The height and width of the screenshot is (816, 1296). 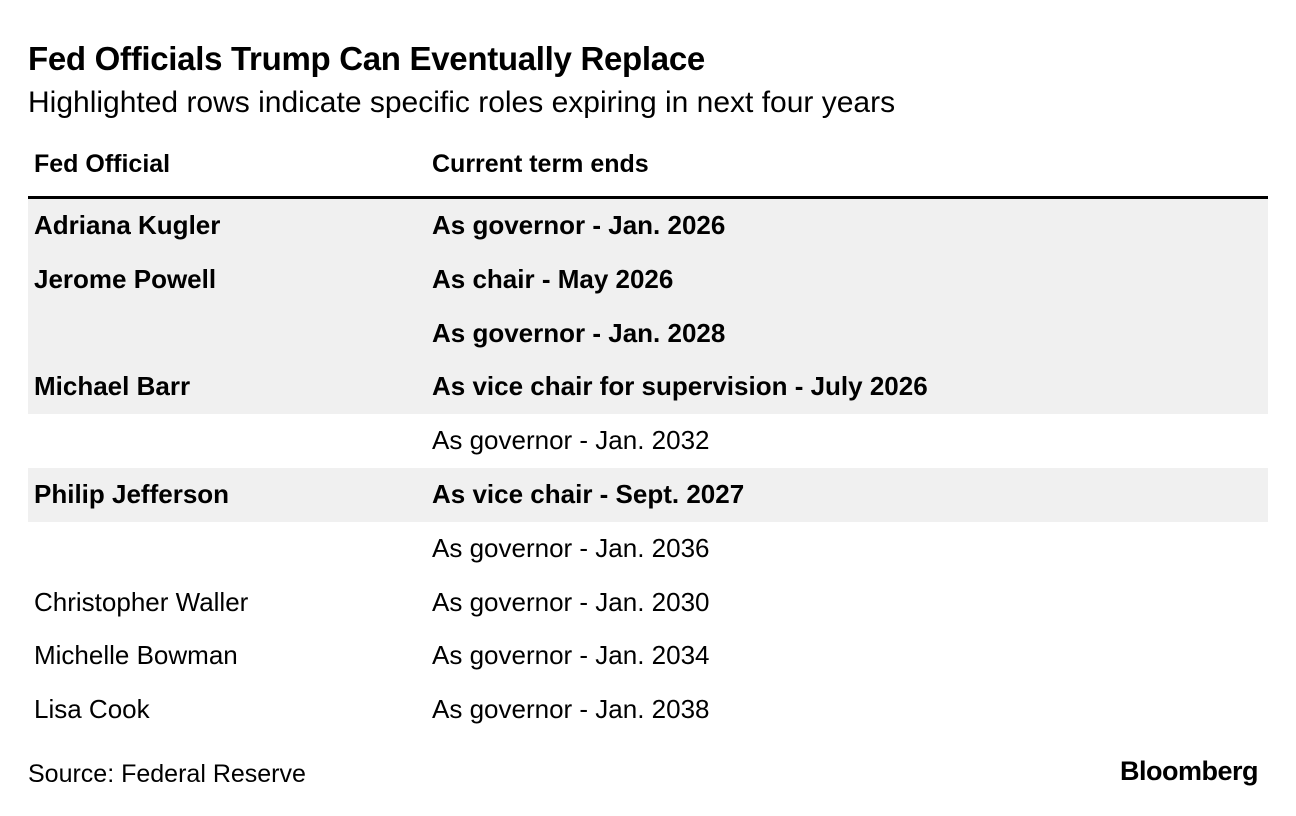 What do you see at coordinates (571, 655) in the screenshot?
I see `term-end-cell: As governor - Jan. 2034` at bounding box center [571, 655].